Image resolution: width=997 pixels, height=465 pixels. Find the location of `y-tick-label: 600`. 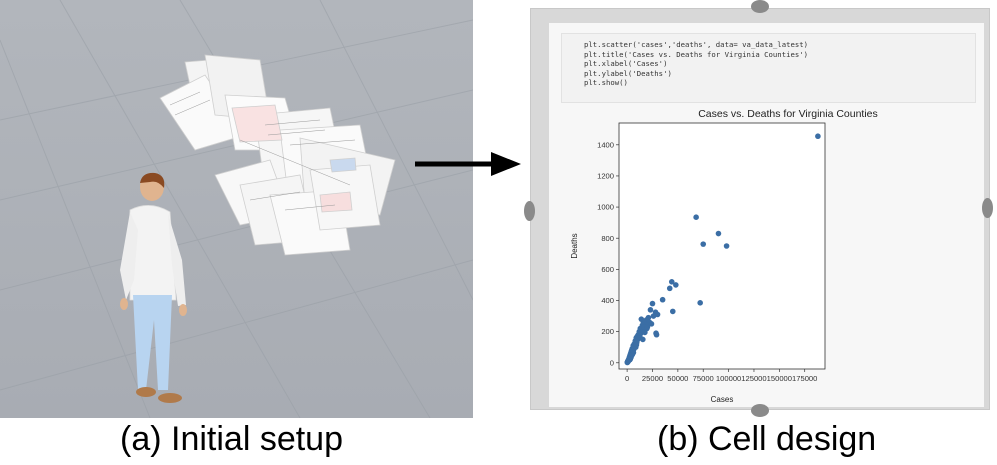

y-tick-label: 600 is located at coordinates (607, 269).